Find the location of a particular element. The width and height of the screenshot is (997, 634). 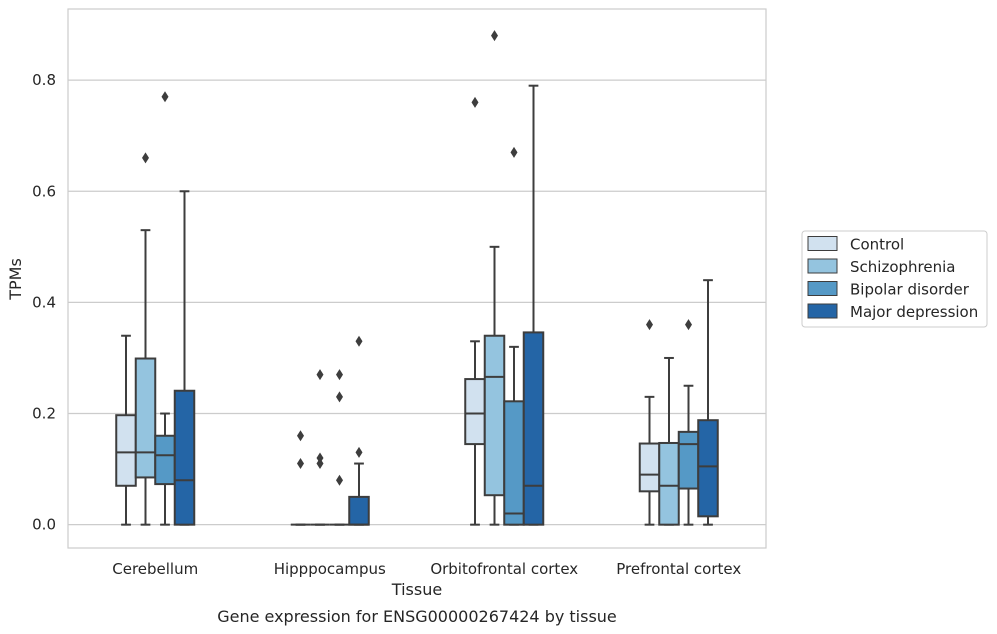

legend-label: Control is located at coordinates (877, 245).